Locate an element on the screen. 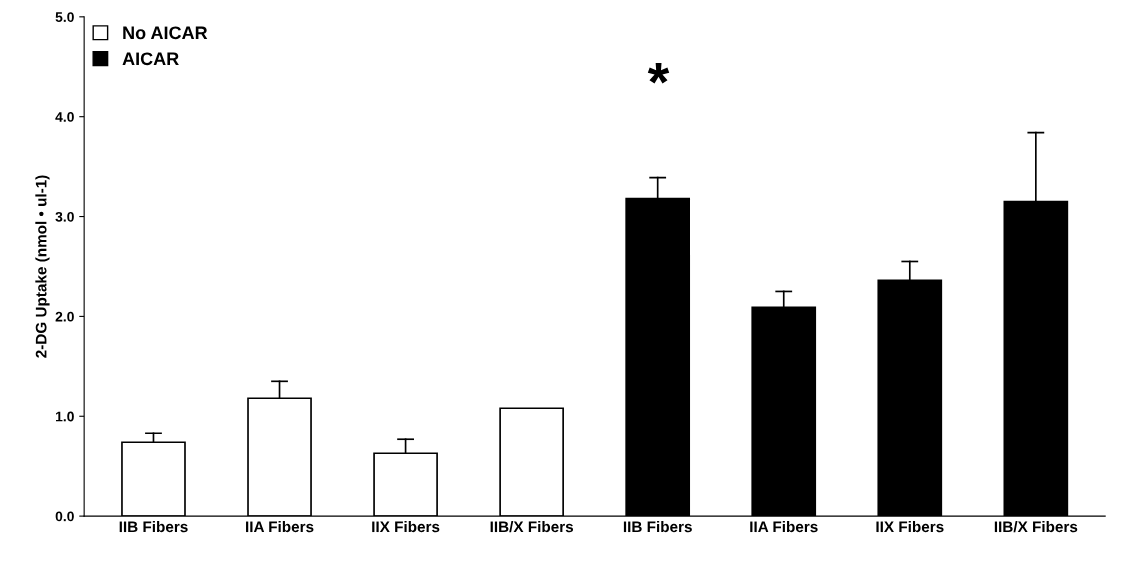 This screenshot has width=1122, height=561. y-tick-label: 4.0 is located at coordinates (64, 117).